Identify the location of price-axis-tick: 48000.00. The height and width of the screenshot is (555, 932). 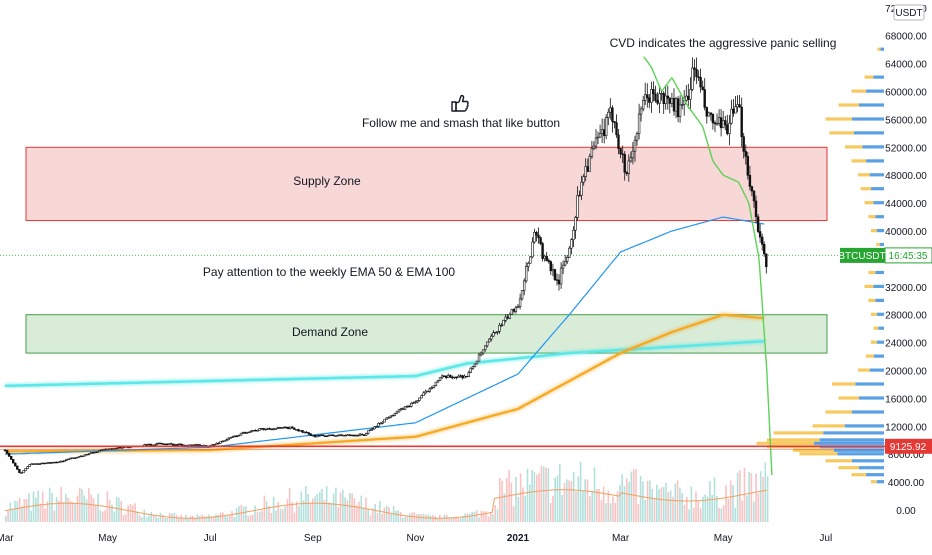
(906, 176).